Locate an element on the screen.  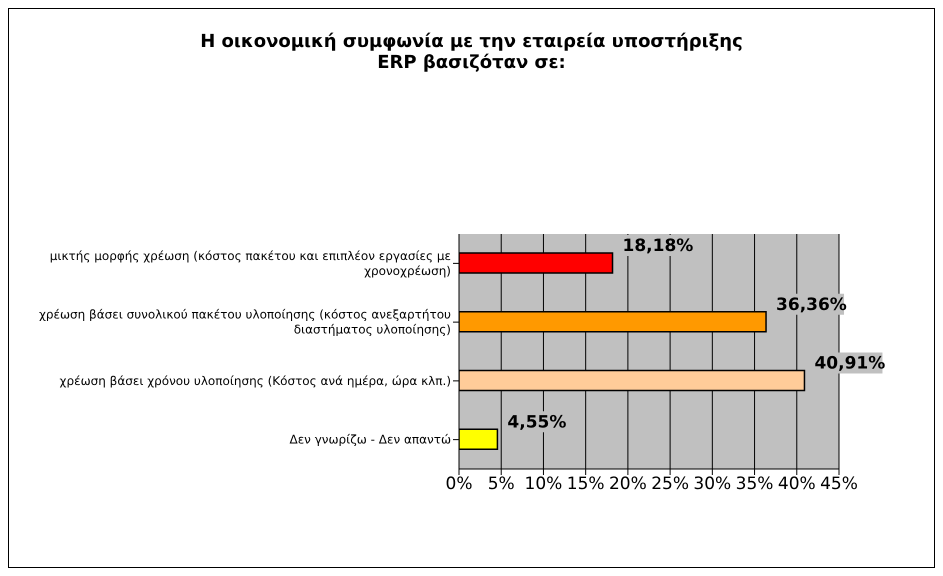
x-tick-label: 10% is located at coordinates (543, 484).